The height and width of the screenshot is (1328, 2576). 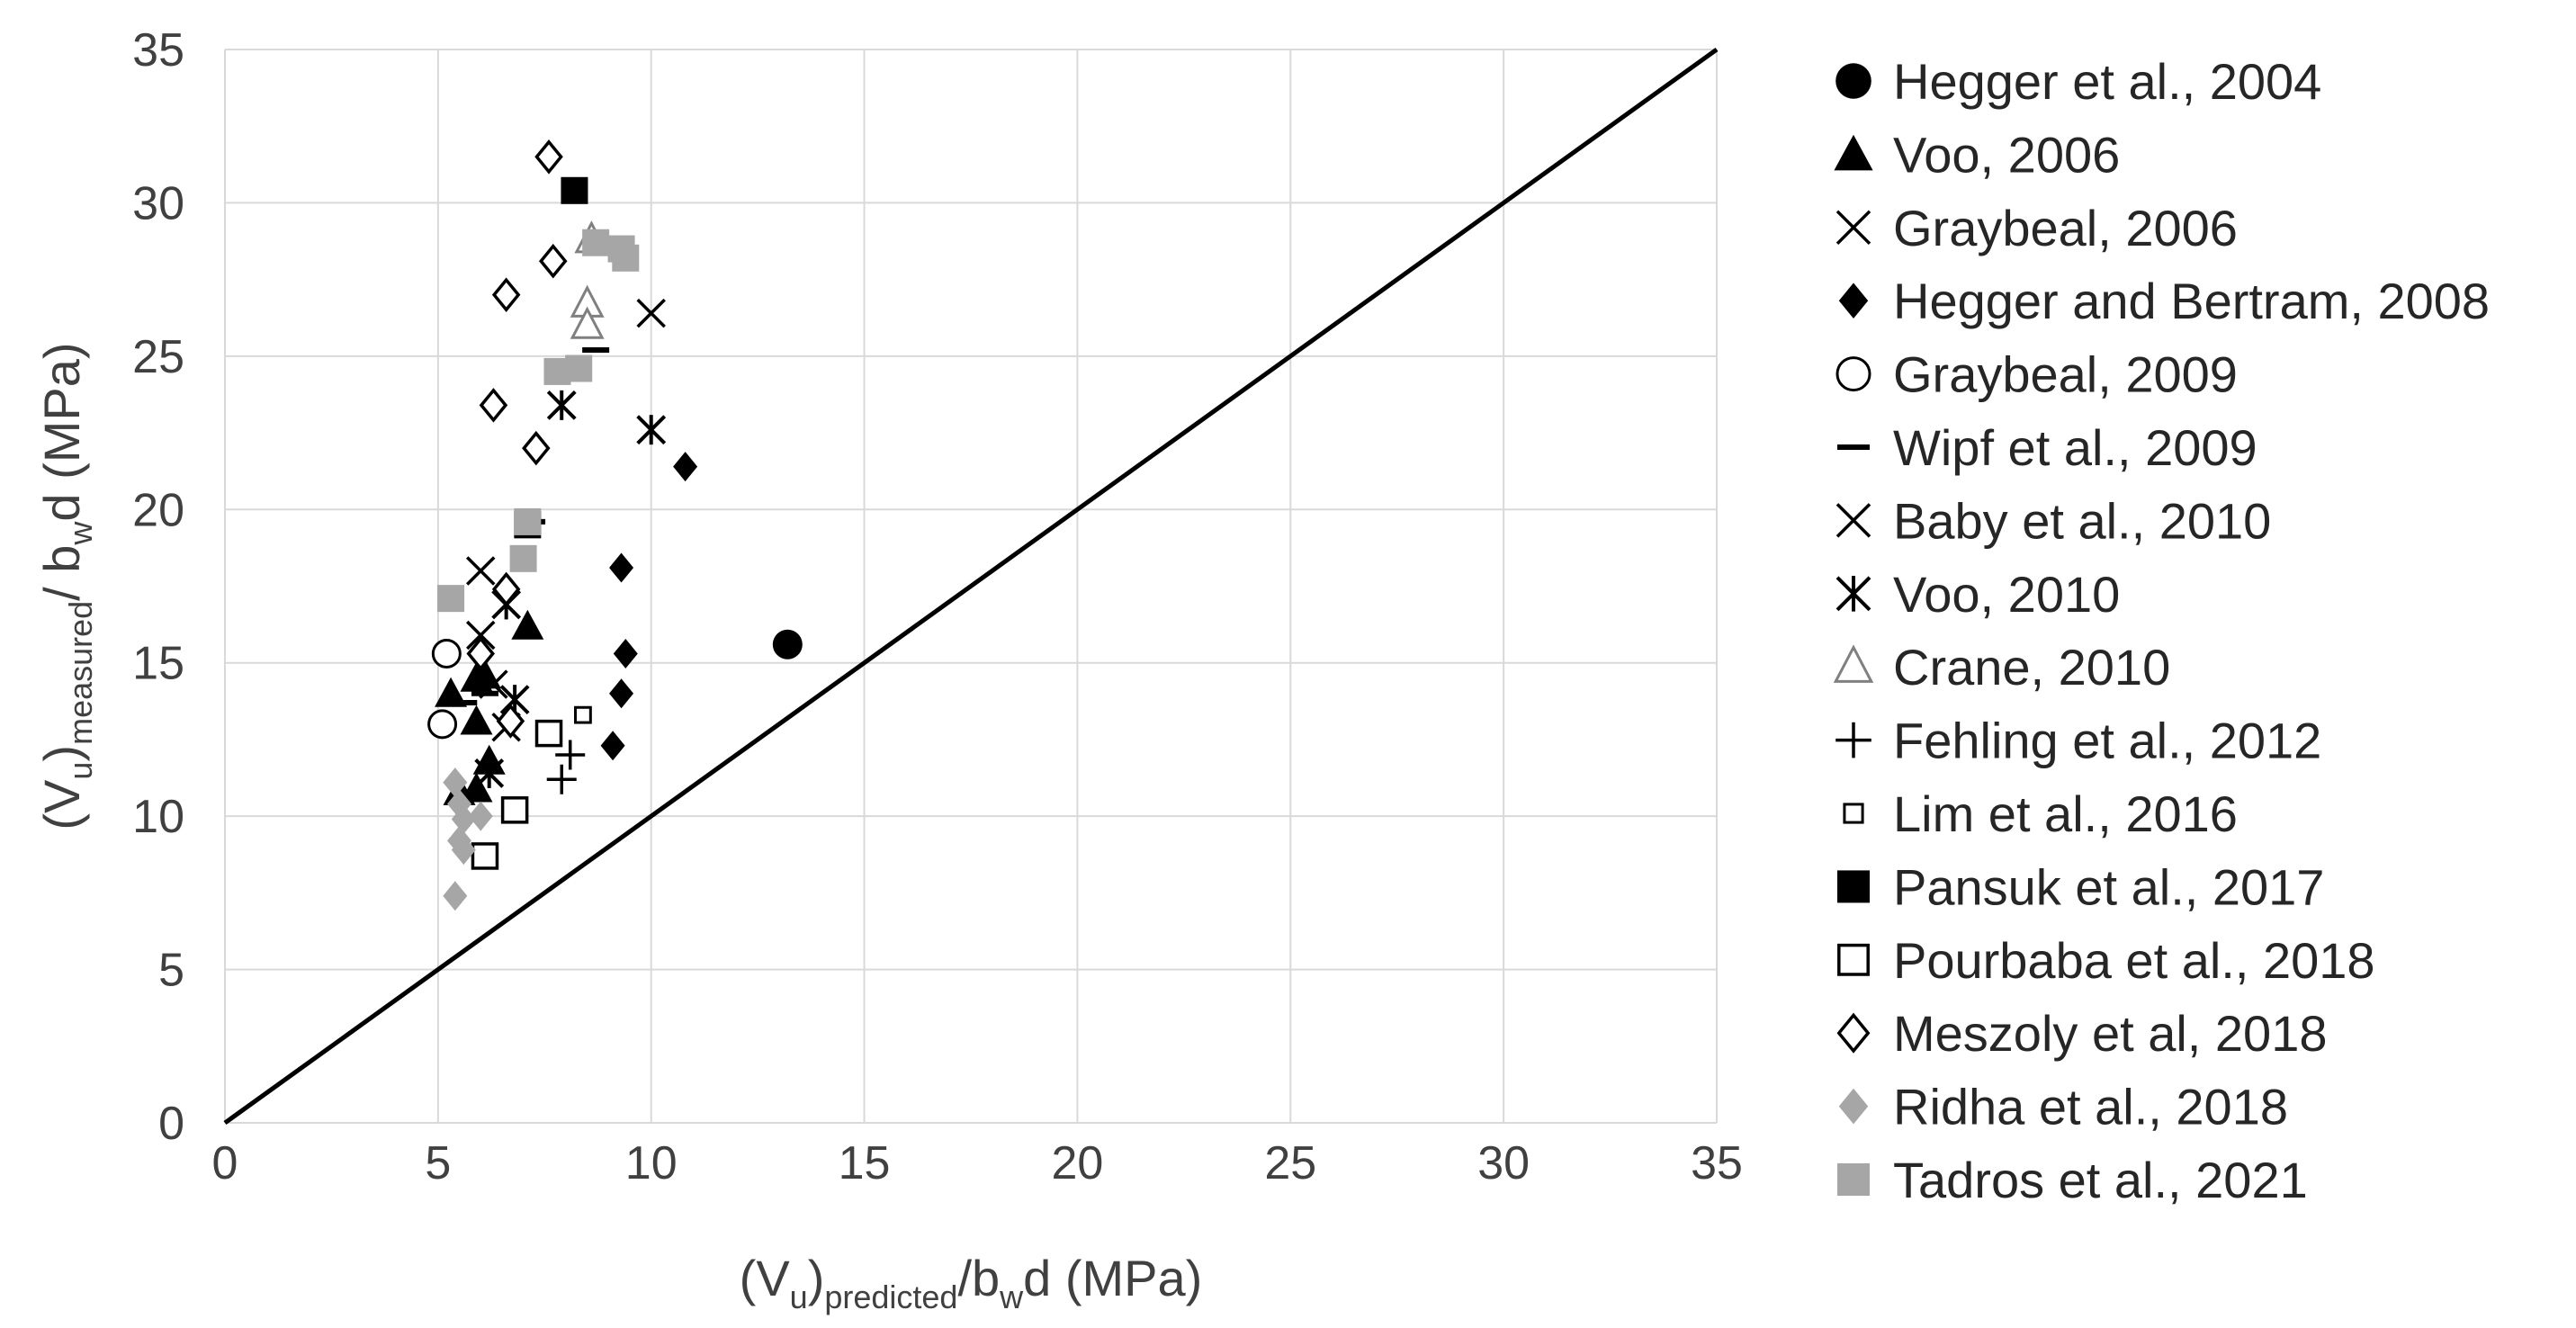 I want to click on legend-item: Voo, 2010, so click(x=1978, y=595).